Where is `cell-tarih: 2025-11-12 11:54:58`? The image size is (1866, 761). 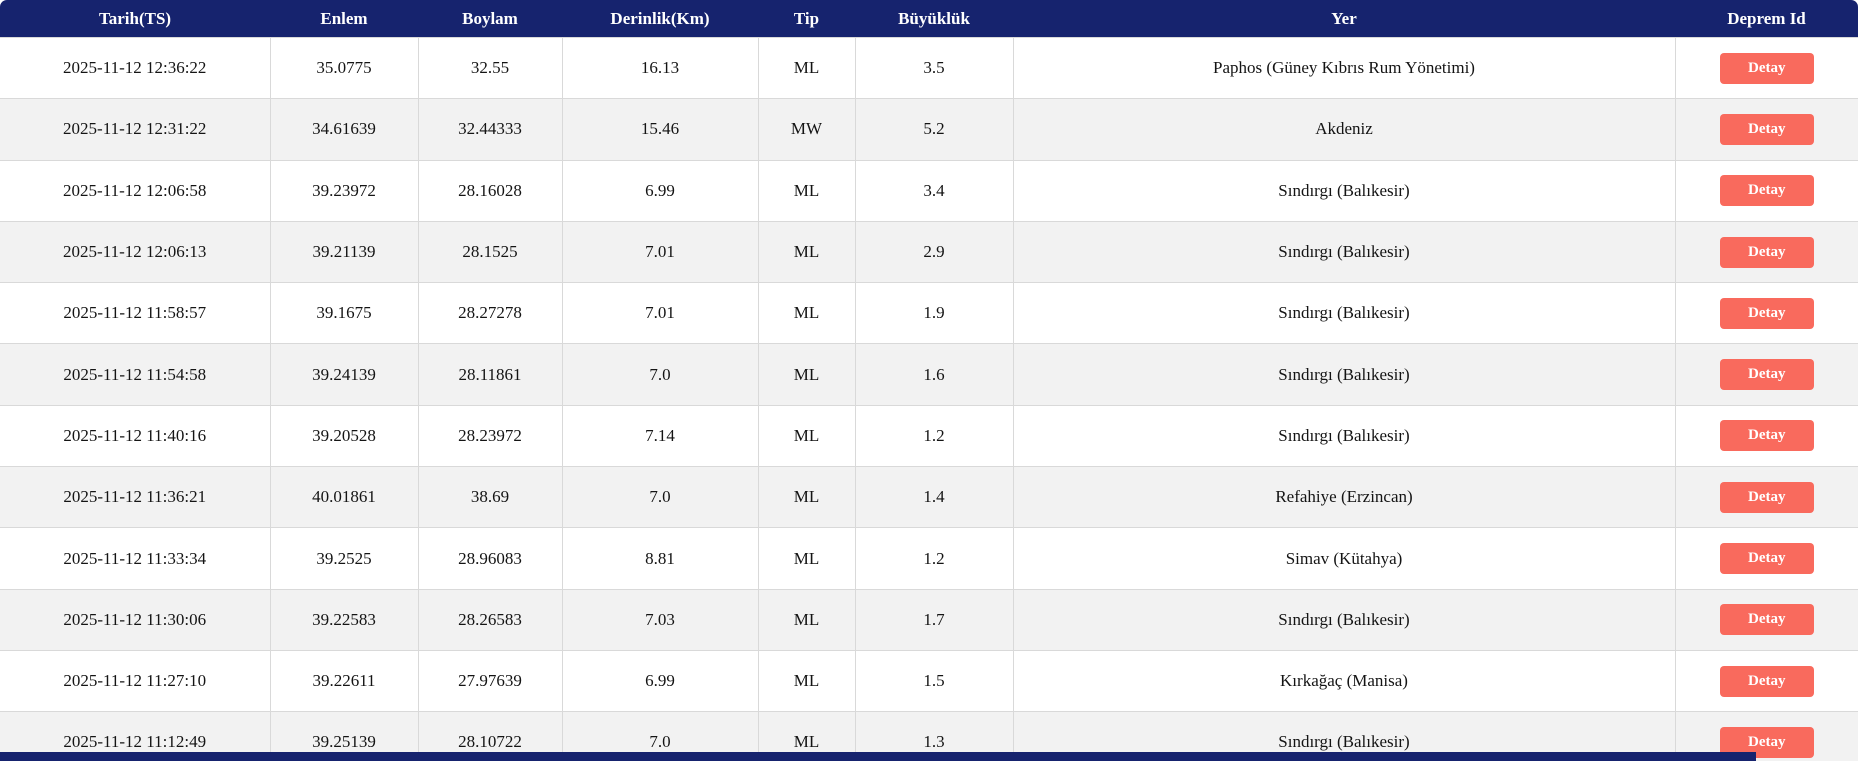
cell-tarih: 2025-11-12 11:54:58 is located at coordinates (135, 374).